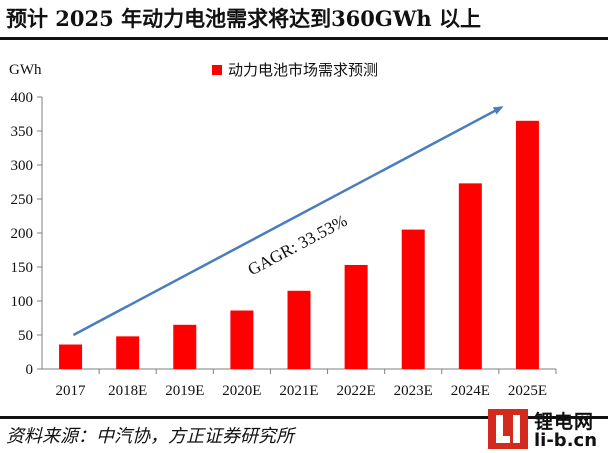 Image resolution: width=608 pixels, height=453 pixels. I want to click on legend-label: 动力电池市场需求预测, so click(303, 70).